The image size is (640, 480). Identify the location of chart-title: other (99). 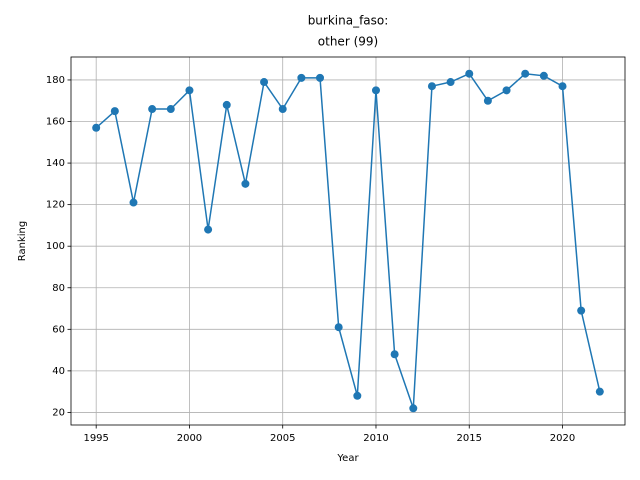
(348, 42).